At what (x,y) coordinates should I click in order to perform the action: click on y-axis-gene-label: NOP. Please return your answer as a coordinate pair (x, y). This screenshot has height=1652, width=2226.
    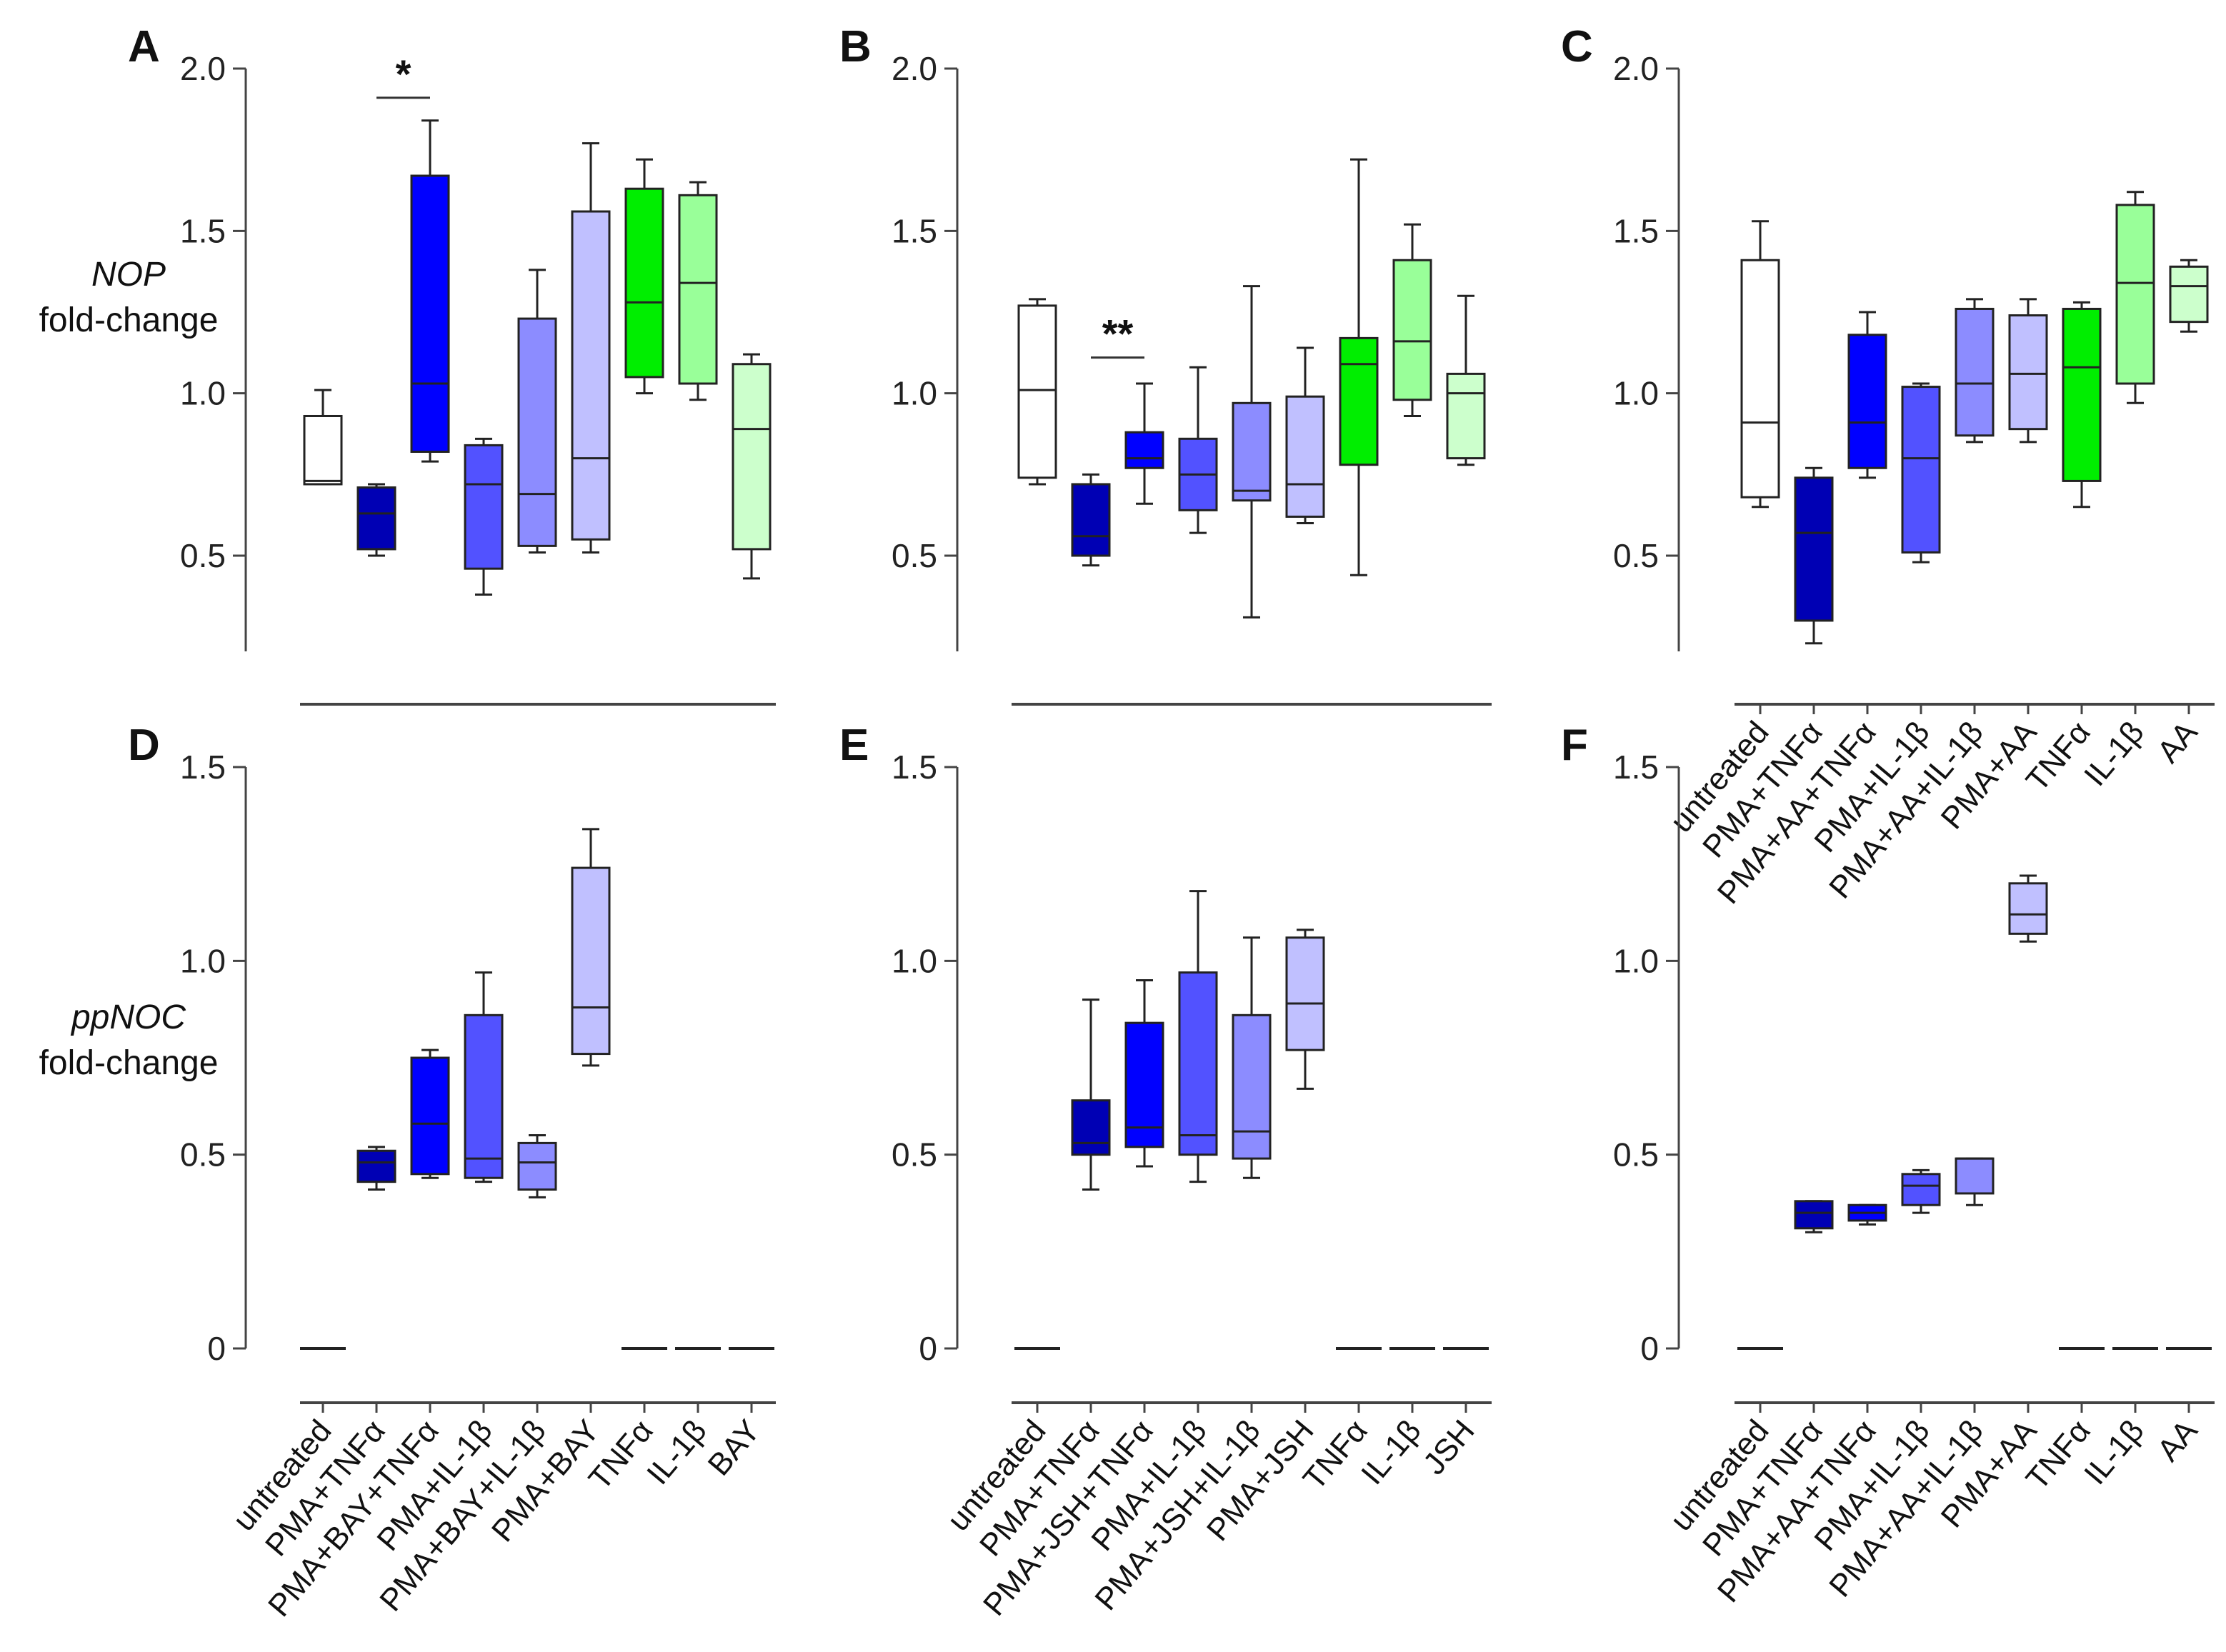
    Looking at the image, I should click on (128, 275).